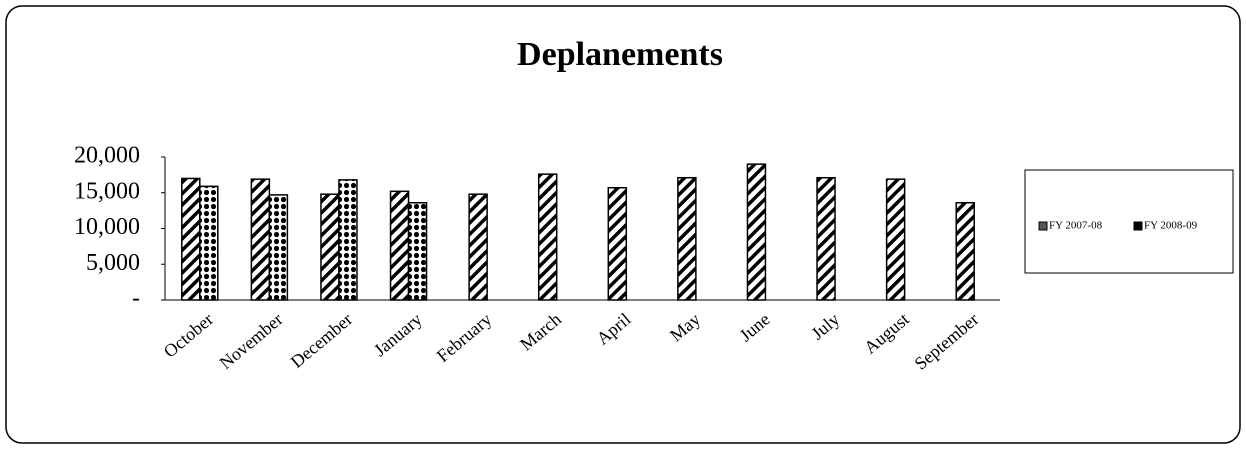 The height and width of the screenshot is (449, 1246). What do you see at coordinates (1171, 226) in the screenshot?
I see `legend-label: FY 2008-09` at bounding box center [1171, 226].